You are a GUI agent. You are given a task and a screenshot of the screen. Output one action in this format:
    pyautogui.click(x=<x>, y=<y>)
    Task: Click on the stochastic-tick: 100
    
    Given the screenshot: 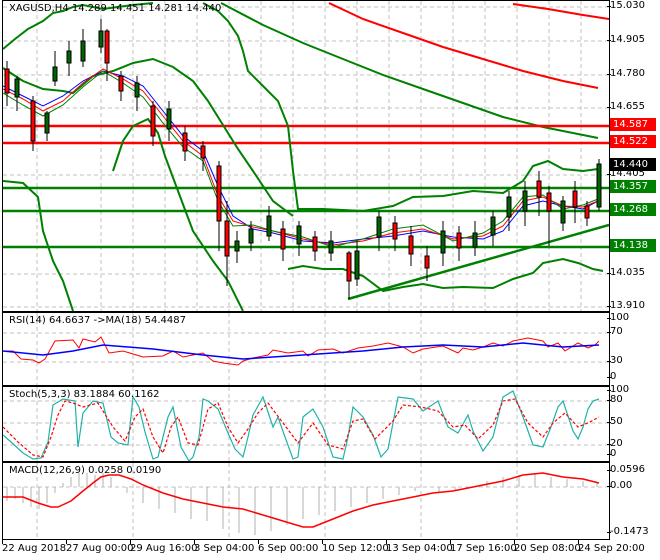 What is the action you would take?
    pyautogui.click(x=618, y=389)
    